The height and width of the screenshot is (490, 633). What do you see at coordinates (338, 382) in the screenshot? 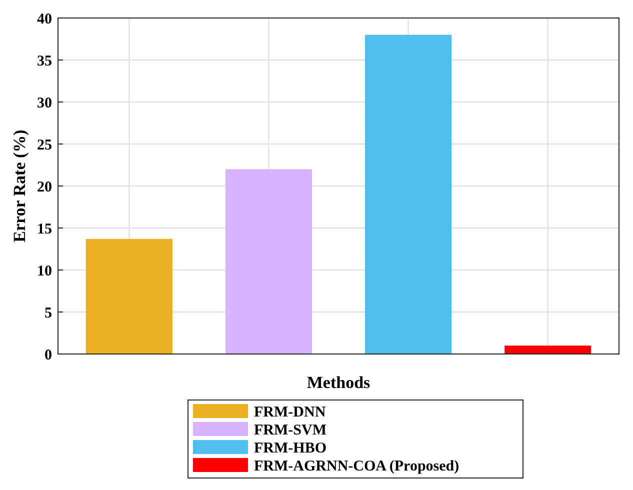
I see `x-axis-title: Methods` at bounding box center [338, 382].